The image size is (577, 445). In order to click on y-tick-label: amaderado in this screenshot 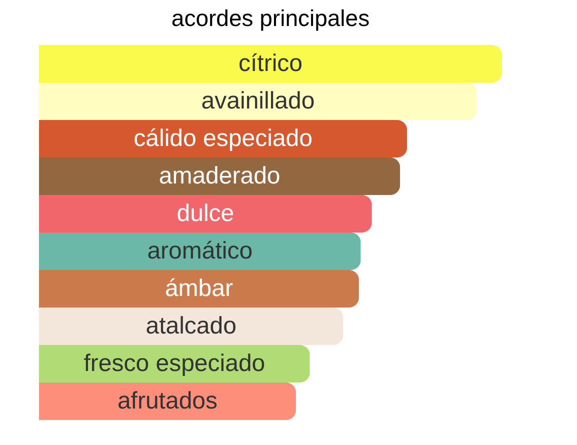, I will do `click(219, 176)`.